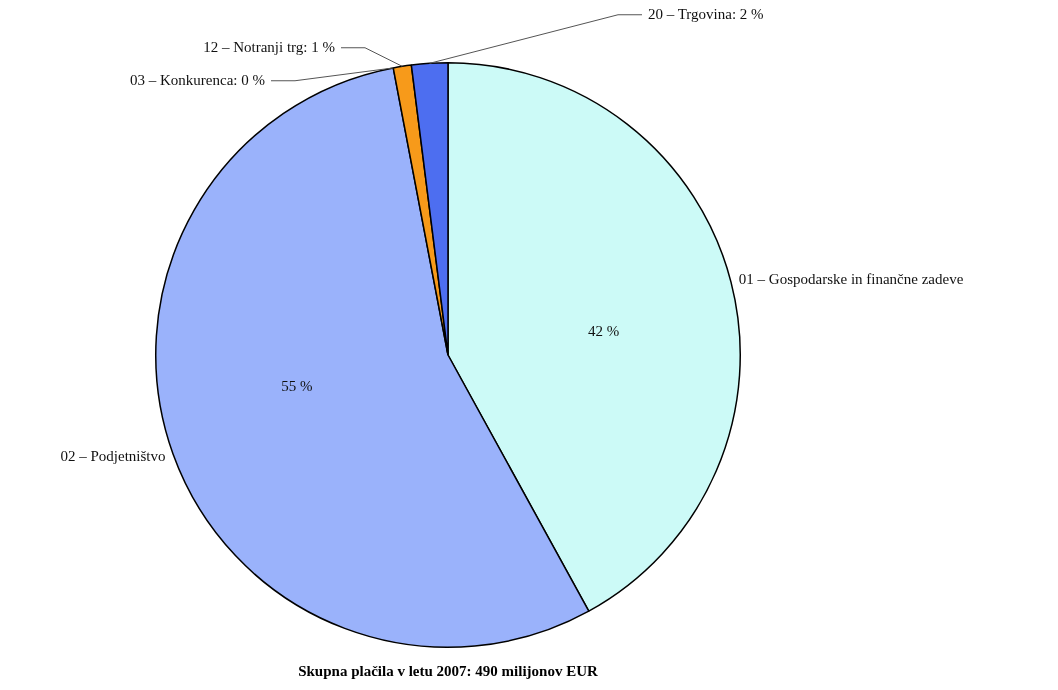  I want to click on data-label: 42 %, so click(604, 330).